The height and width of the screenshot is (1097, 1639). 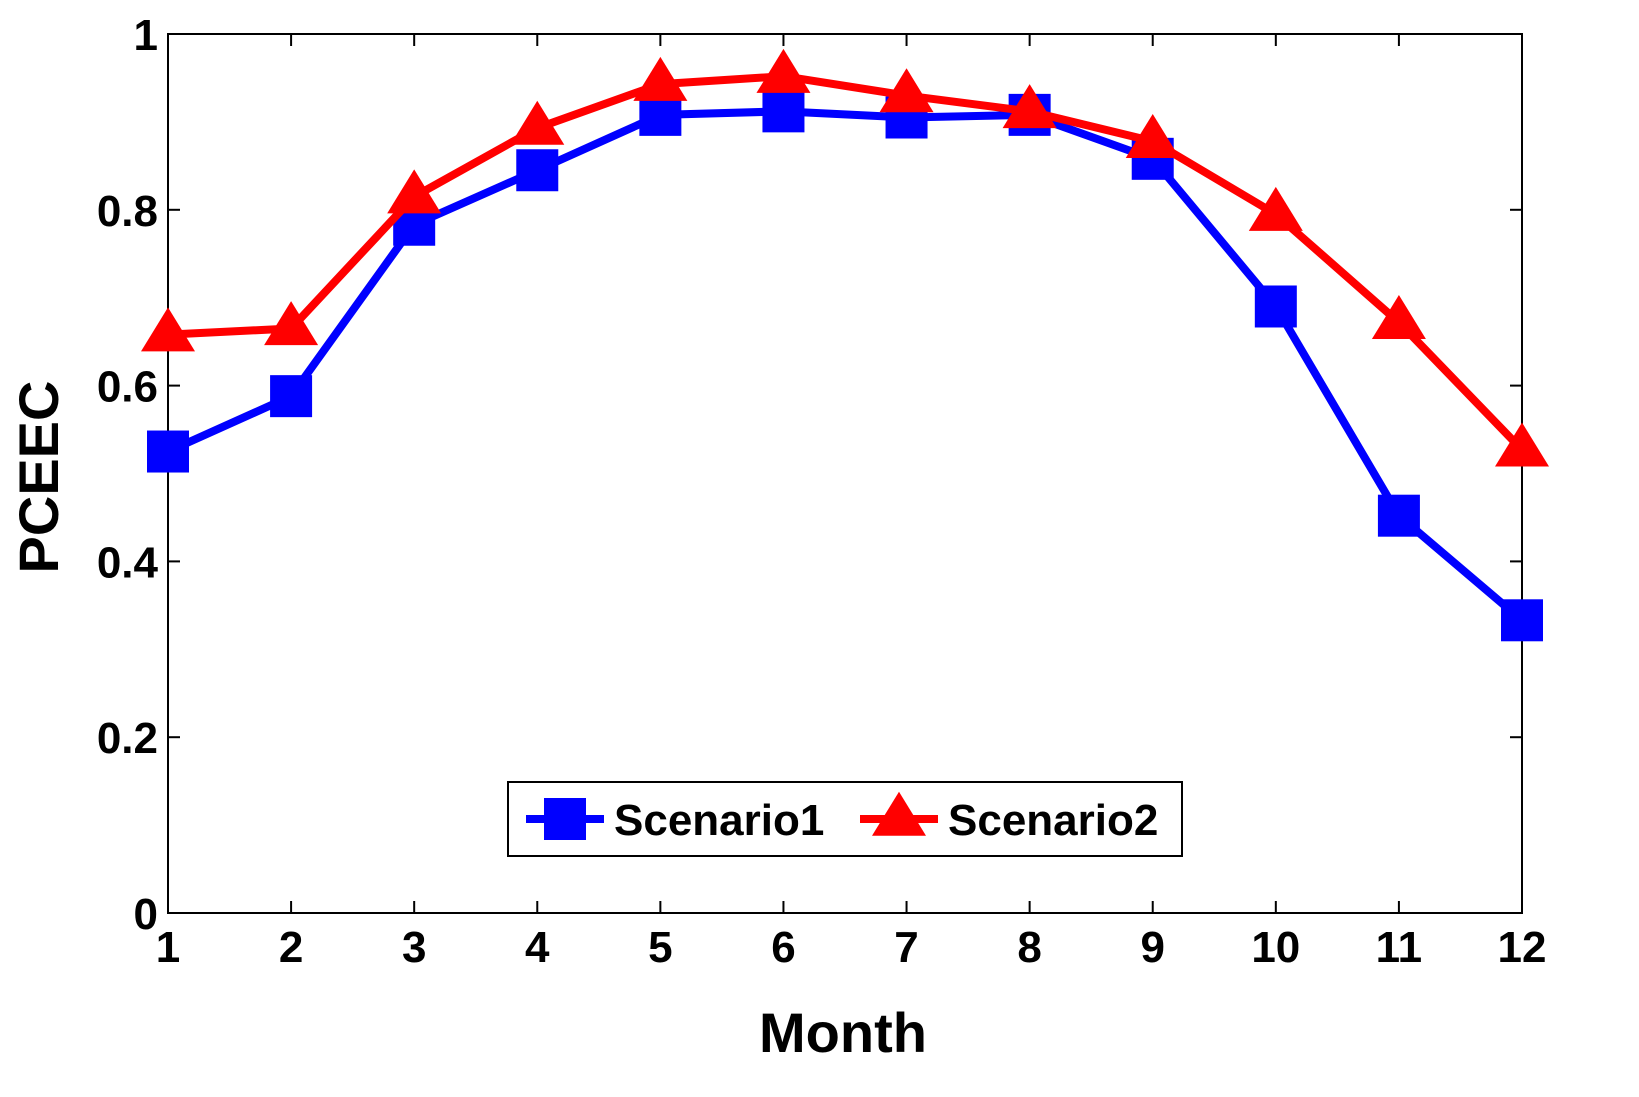 I want to click on x-tick-label: 9, so click(x=1152, y=947).